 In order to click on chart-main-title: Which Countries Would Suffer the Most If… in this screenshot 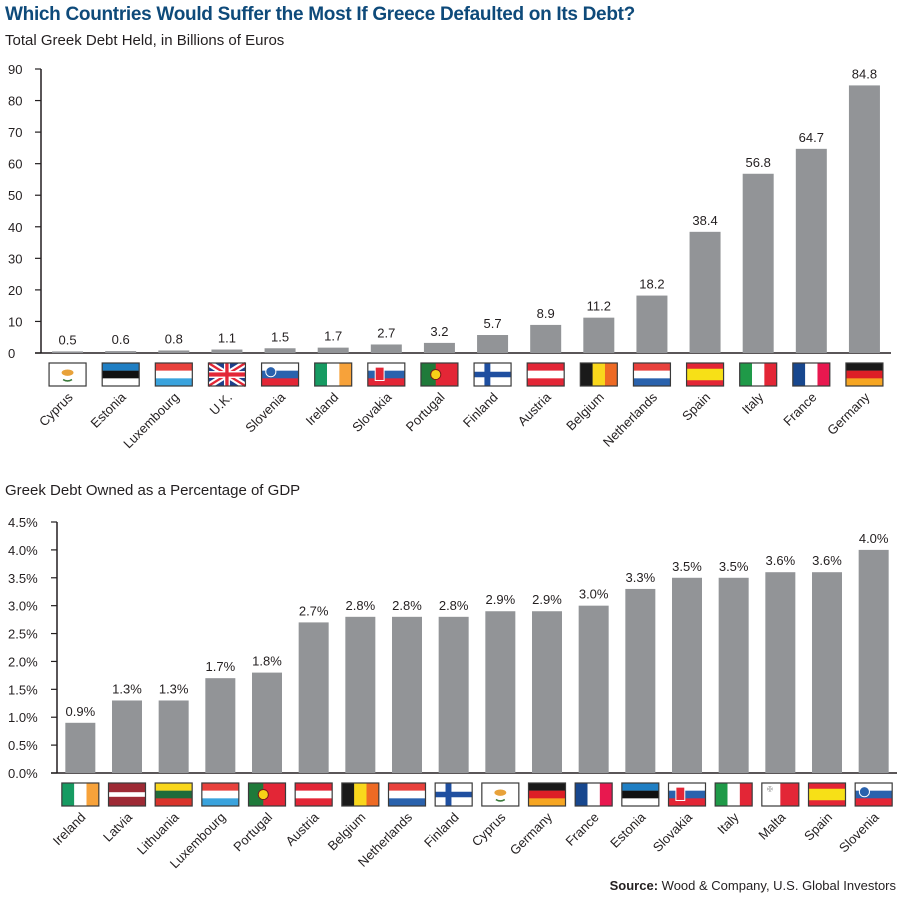, I will do `click(320, 14)`.